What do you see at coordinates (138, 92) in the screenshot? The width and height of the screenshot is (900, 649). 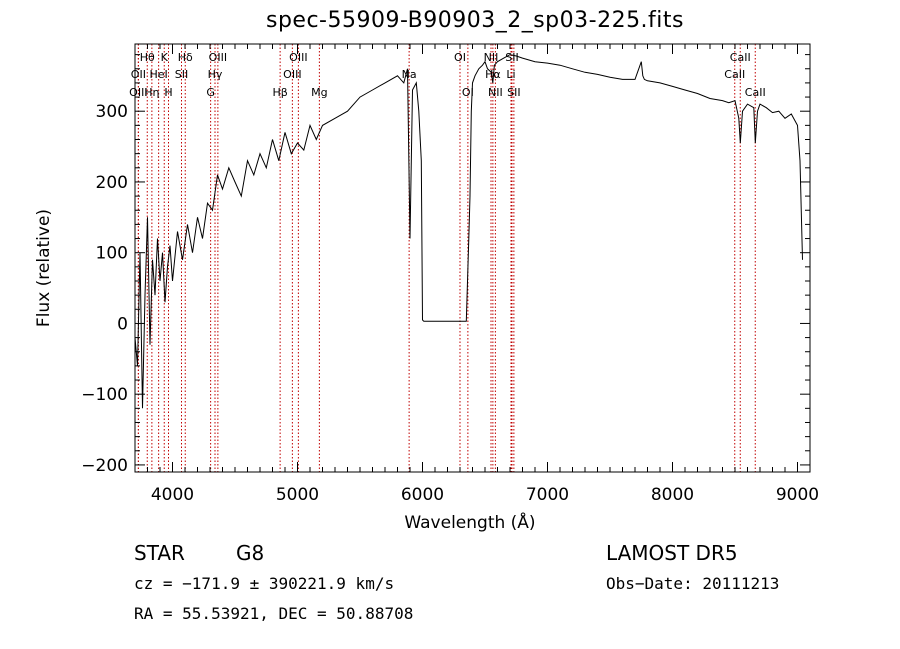 I see `line-label-2: OIII` at bounding box center [138, 92].